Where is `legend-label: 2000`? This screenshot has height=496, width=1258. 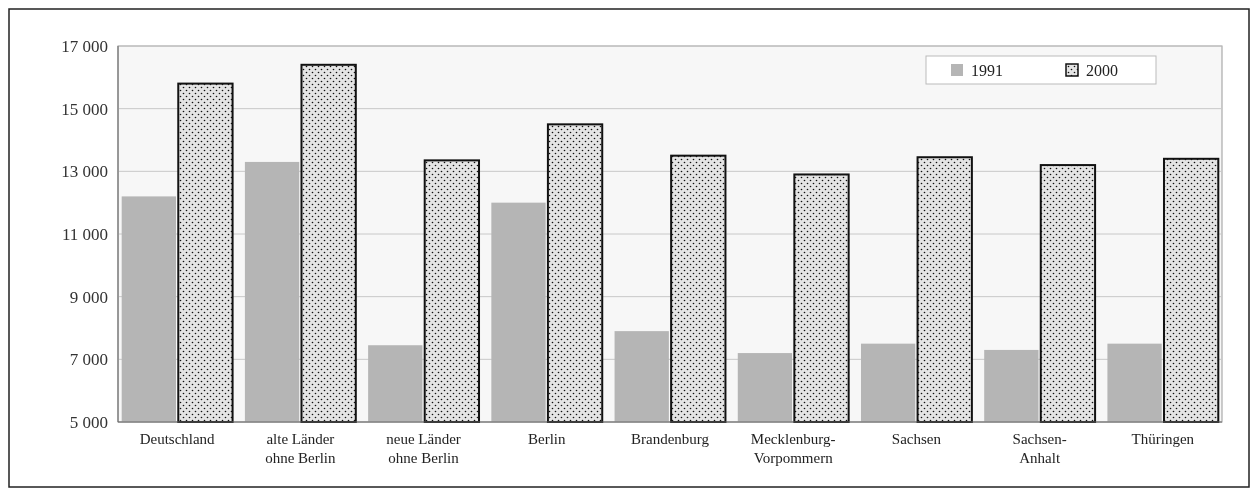 legend-label: 2000 is located at coordinates (1102, 70).